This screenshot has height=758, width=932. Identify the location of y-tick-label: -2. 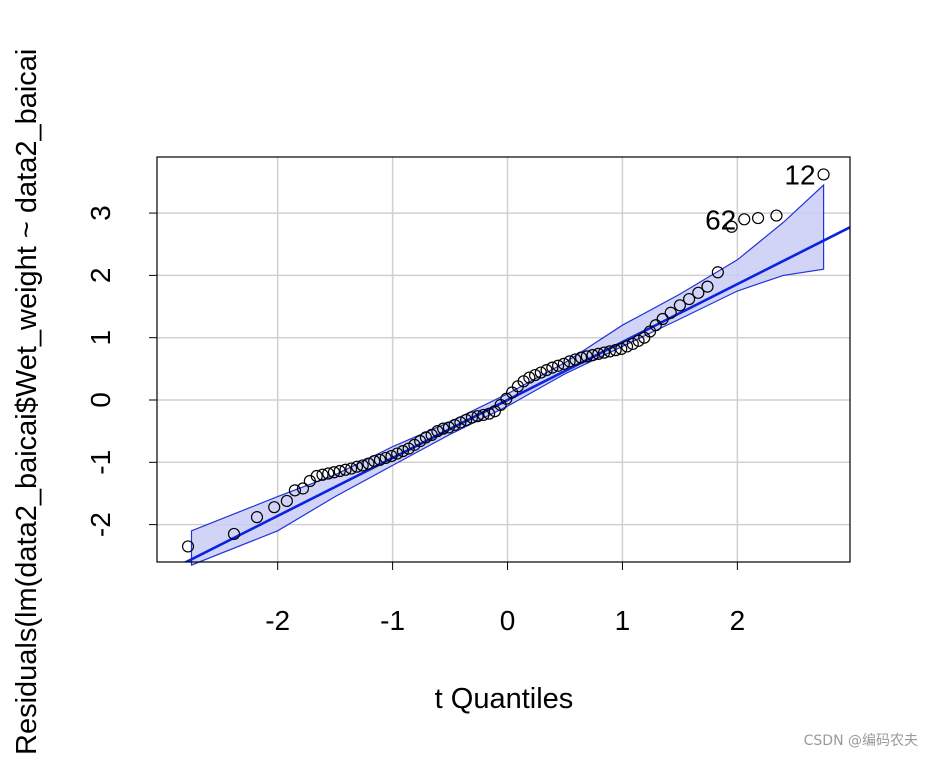
(100, 524).